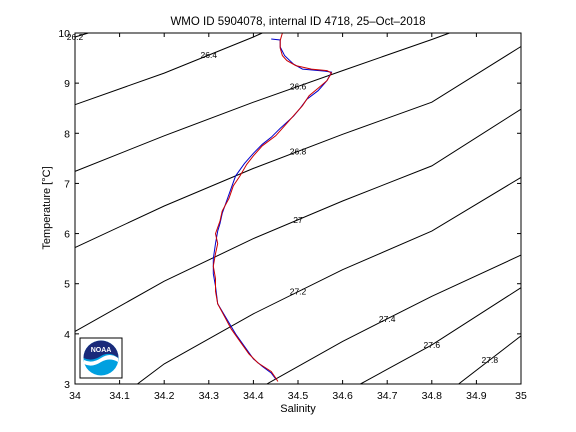  I want to click on y-tick-label: 10, so click(64, 34).